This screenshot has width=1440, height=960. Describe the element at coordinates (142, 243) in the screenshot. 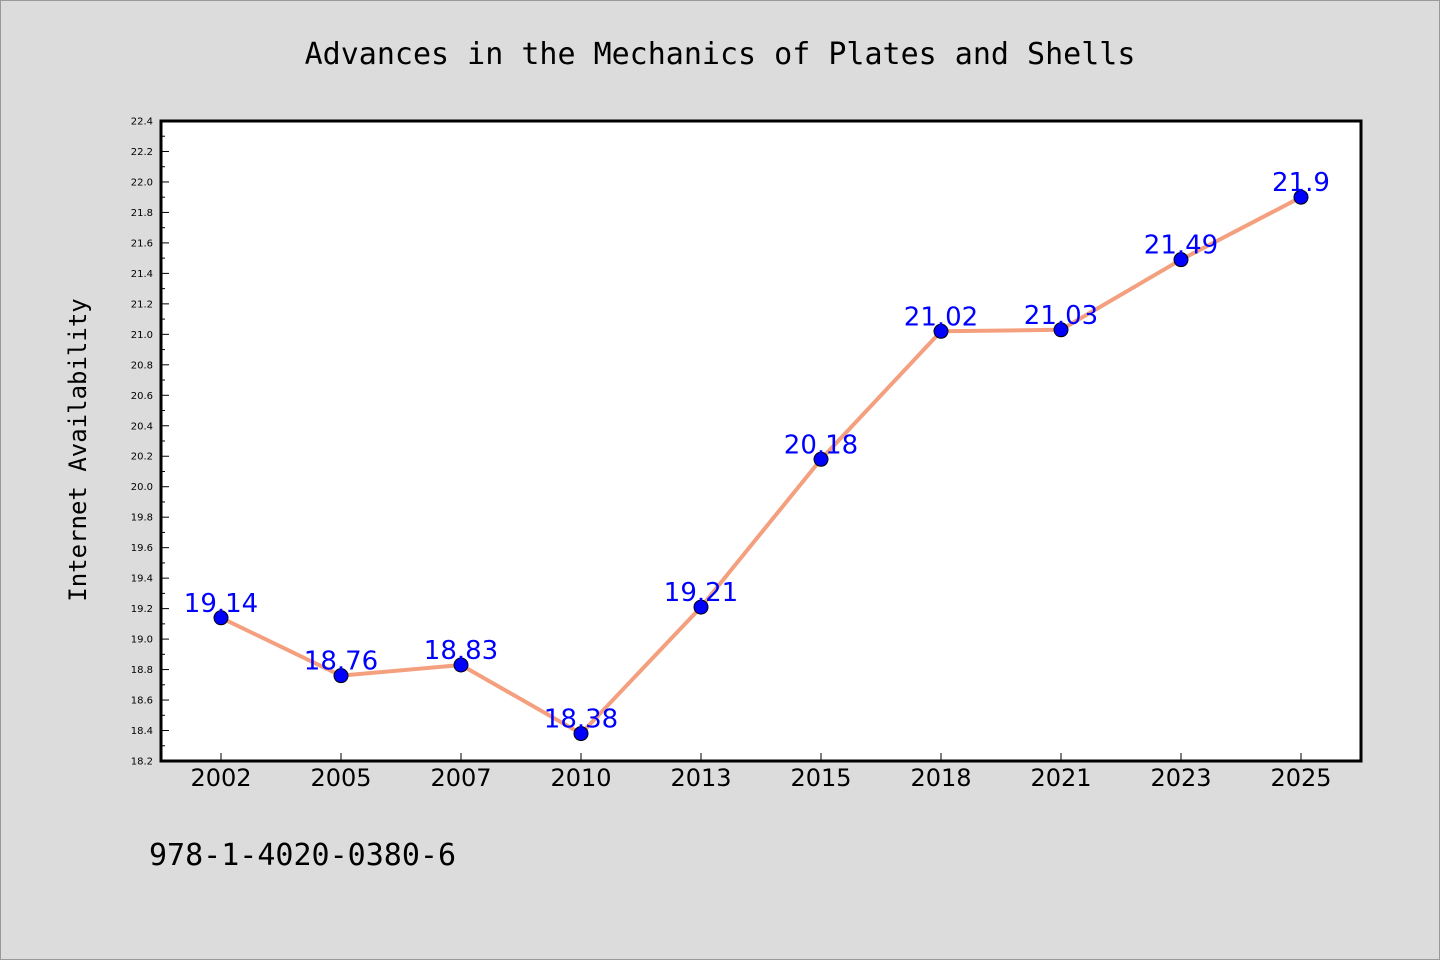

I see `y-tick-label: 21.6` at that location.